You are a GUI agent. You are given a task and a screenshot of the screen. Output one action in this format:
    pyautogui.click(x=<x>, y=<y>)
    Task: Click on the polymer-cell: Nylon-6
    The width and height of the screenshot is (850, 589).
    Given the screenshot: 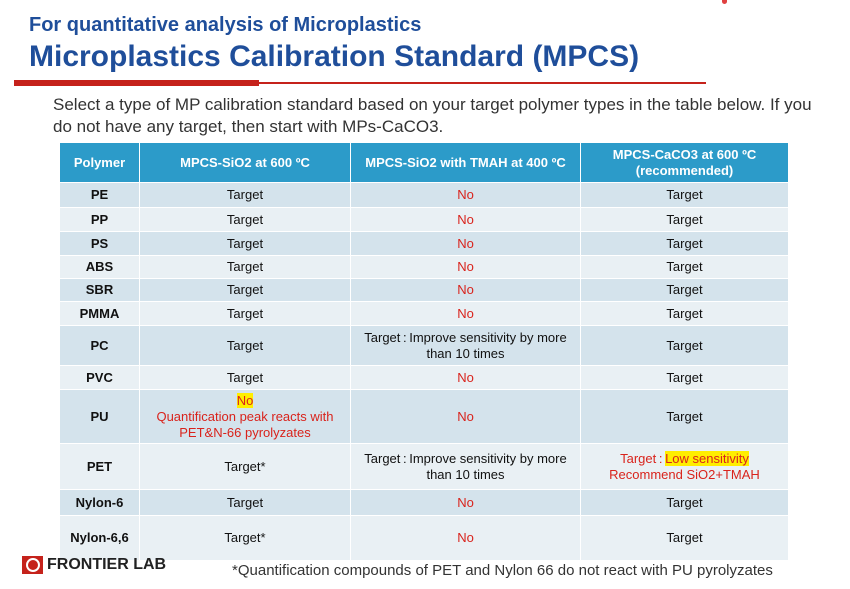 What is the action you would take?
    pyautogui.click(x=99, y=502)
    